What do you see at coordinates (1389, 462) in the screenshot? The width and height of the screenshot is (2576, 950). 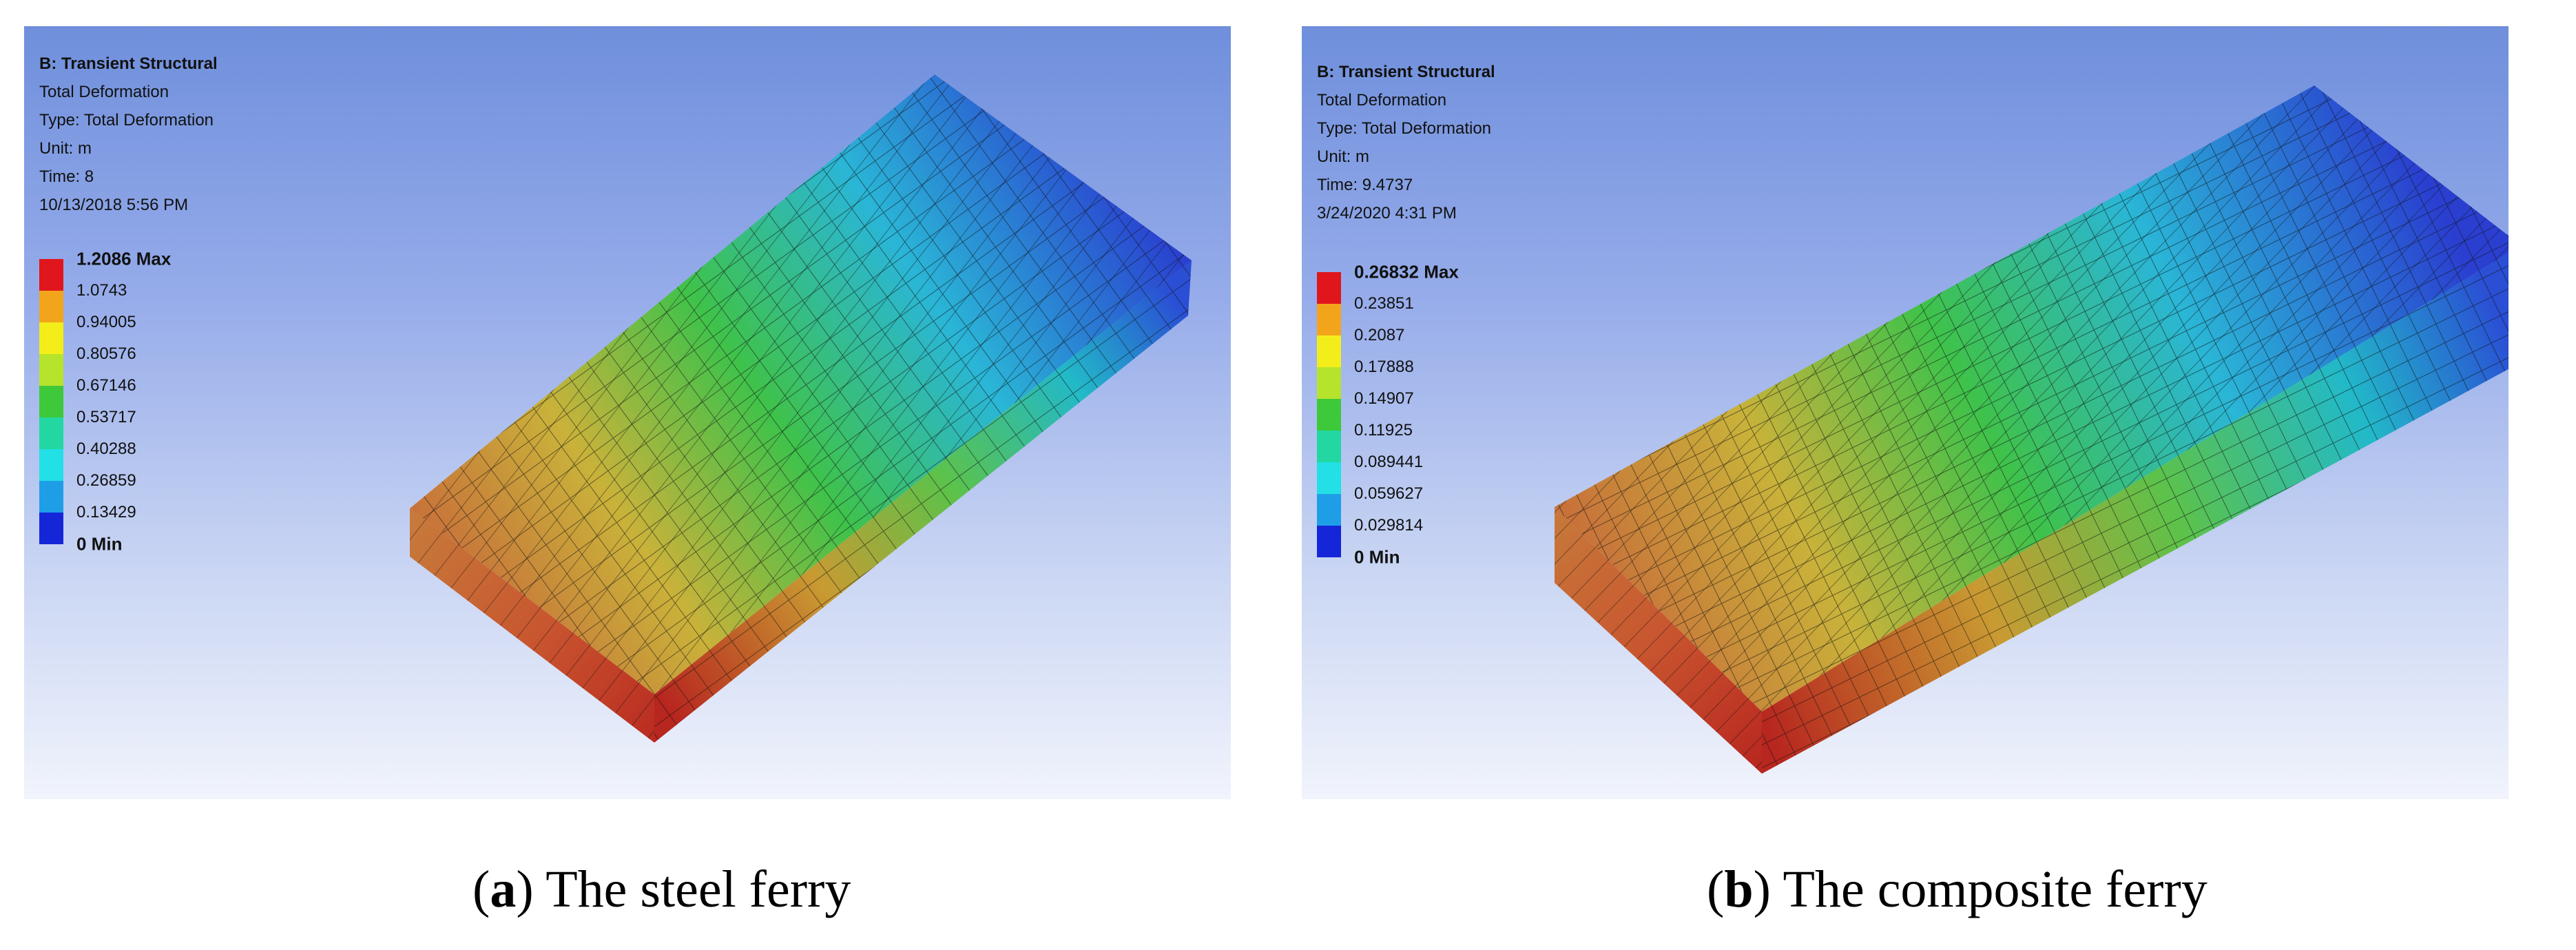 I see `legend-label: 0.089441` at bounding box center [1389, 462].